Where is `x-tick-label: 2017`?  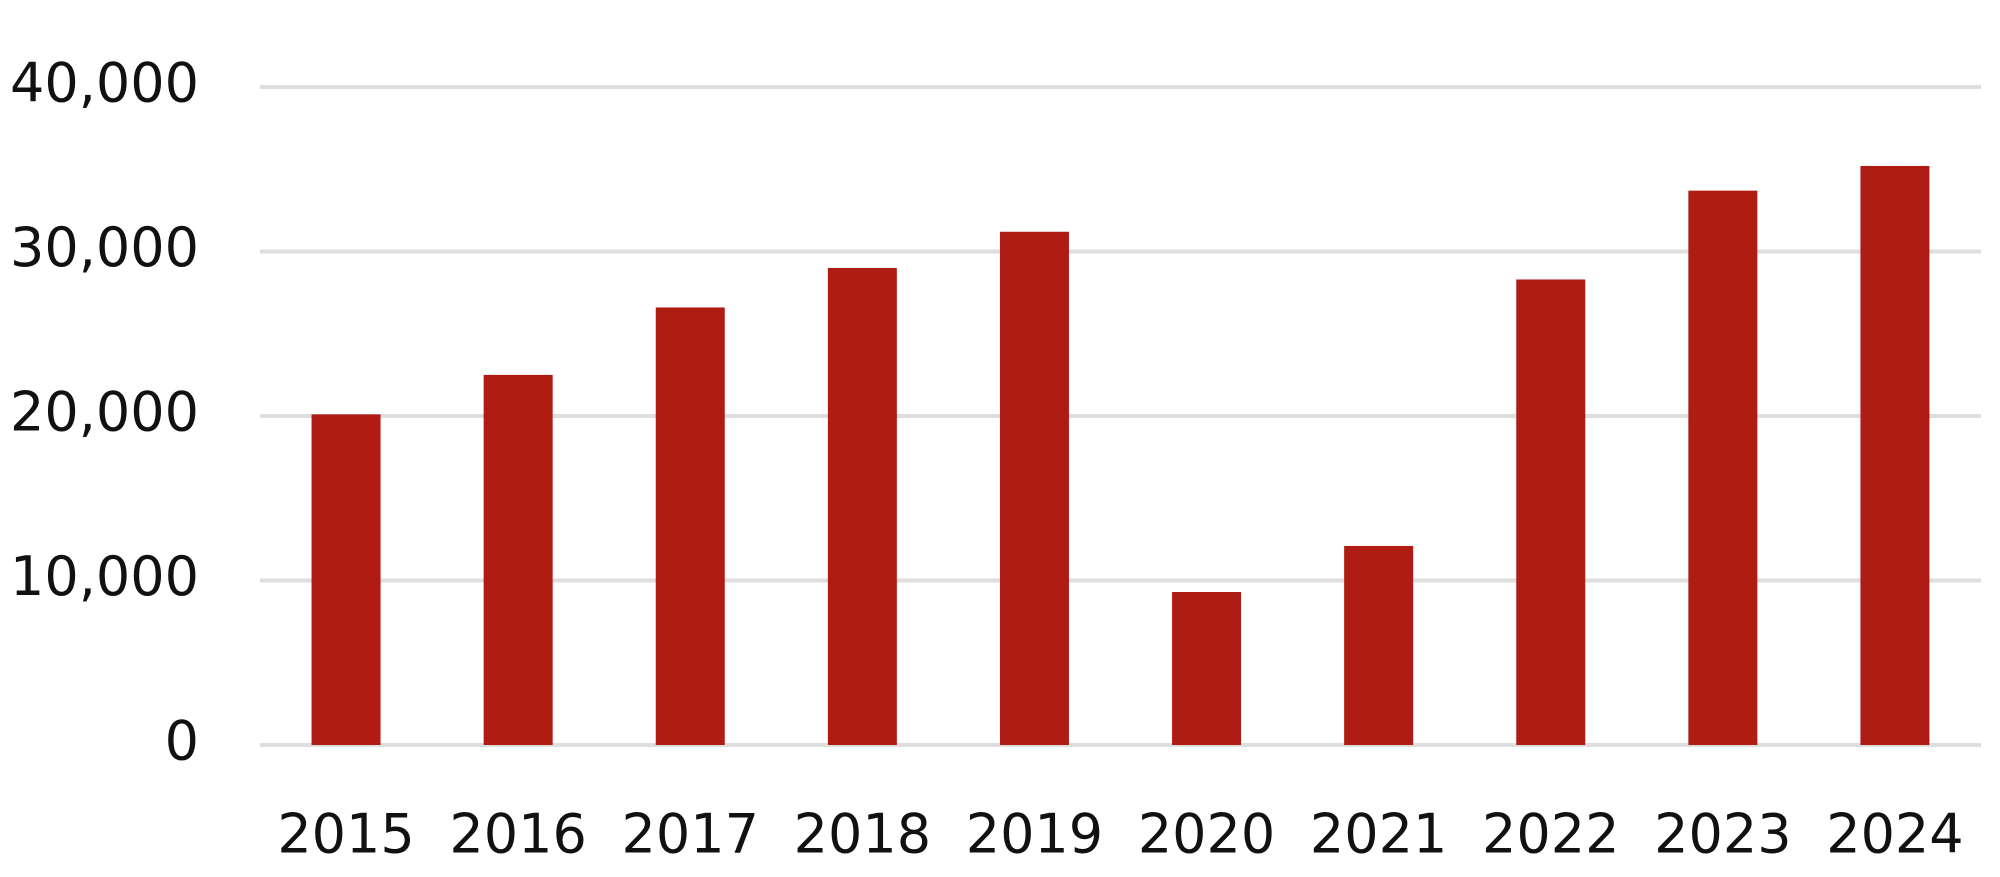 x-tick-label: 2017 is located at coordinates (690, 834).